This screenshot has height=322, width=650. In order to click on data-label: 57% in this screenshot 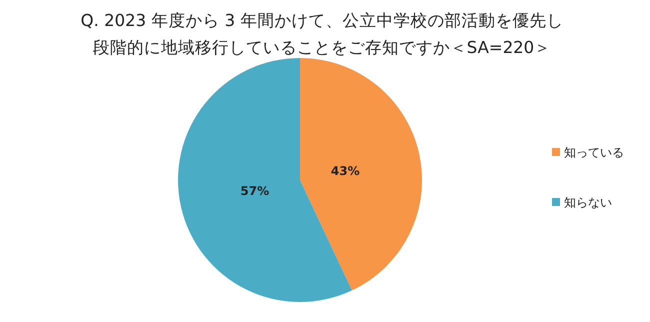, I will do `click(255, 191)`.